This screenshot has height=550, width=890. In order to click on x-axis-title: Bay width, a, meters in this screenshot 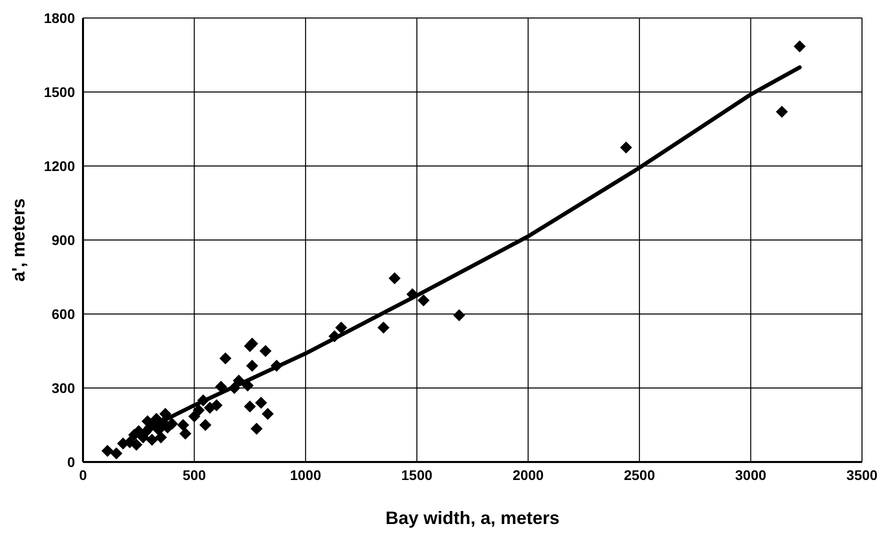, I will do `click(472, 518)`.